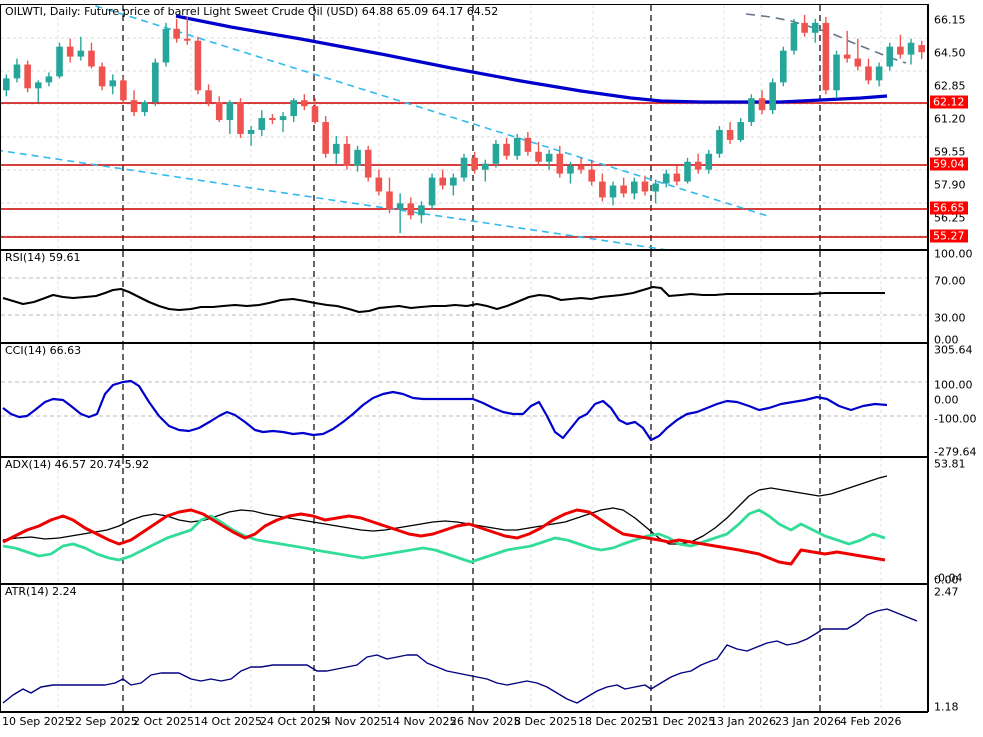  What do you see at coordinates (950, 53) in the screenshot?
I see `price-tick: 64.50` at bounding box center [950, 53].